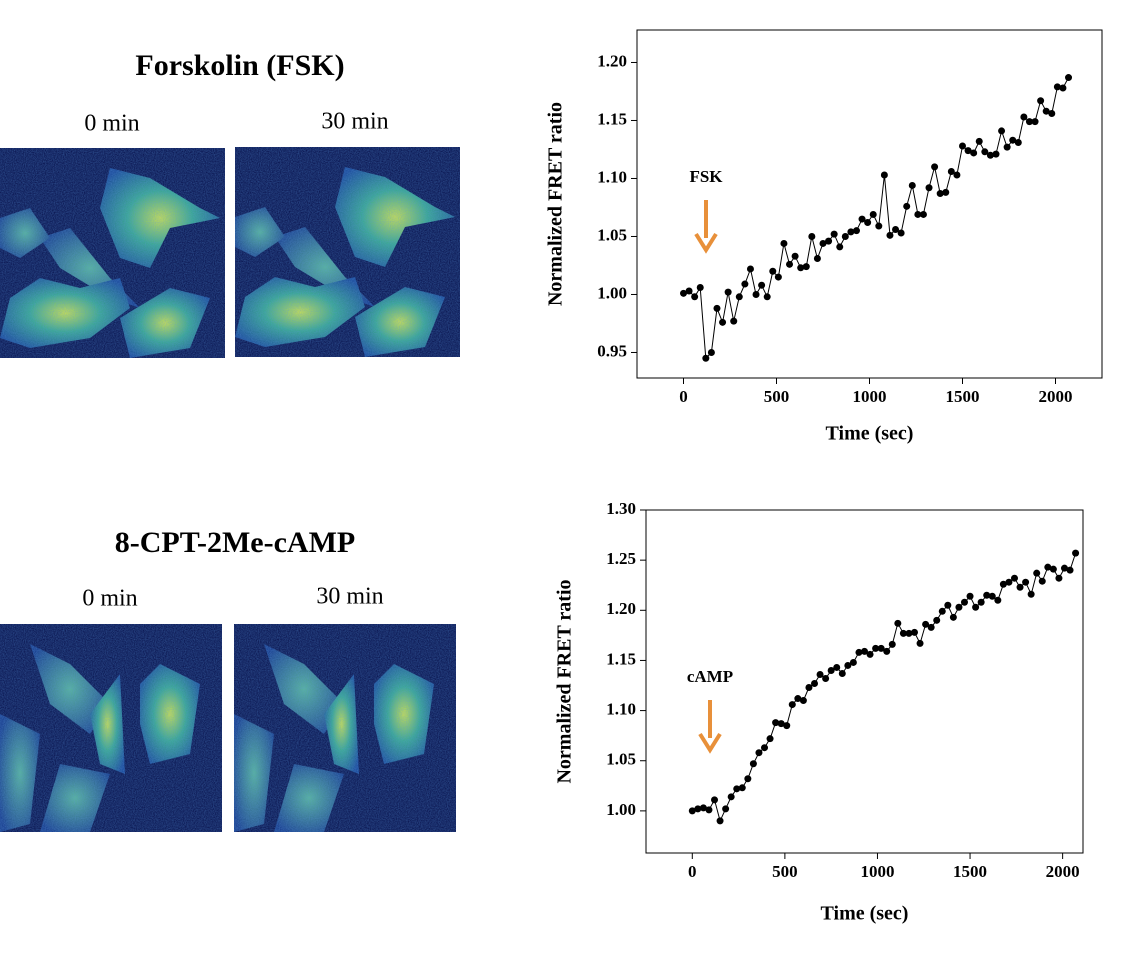 The width and height of the screenshot is (1144, 973). Describe the element at coordinates (870, 434) in the screenshot. I see `x-axis-label: Time (sec)` at that location.